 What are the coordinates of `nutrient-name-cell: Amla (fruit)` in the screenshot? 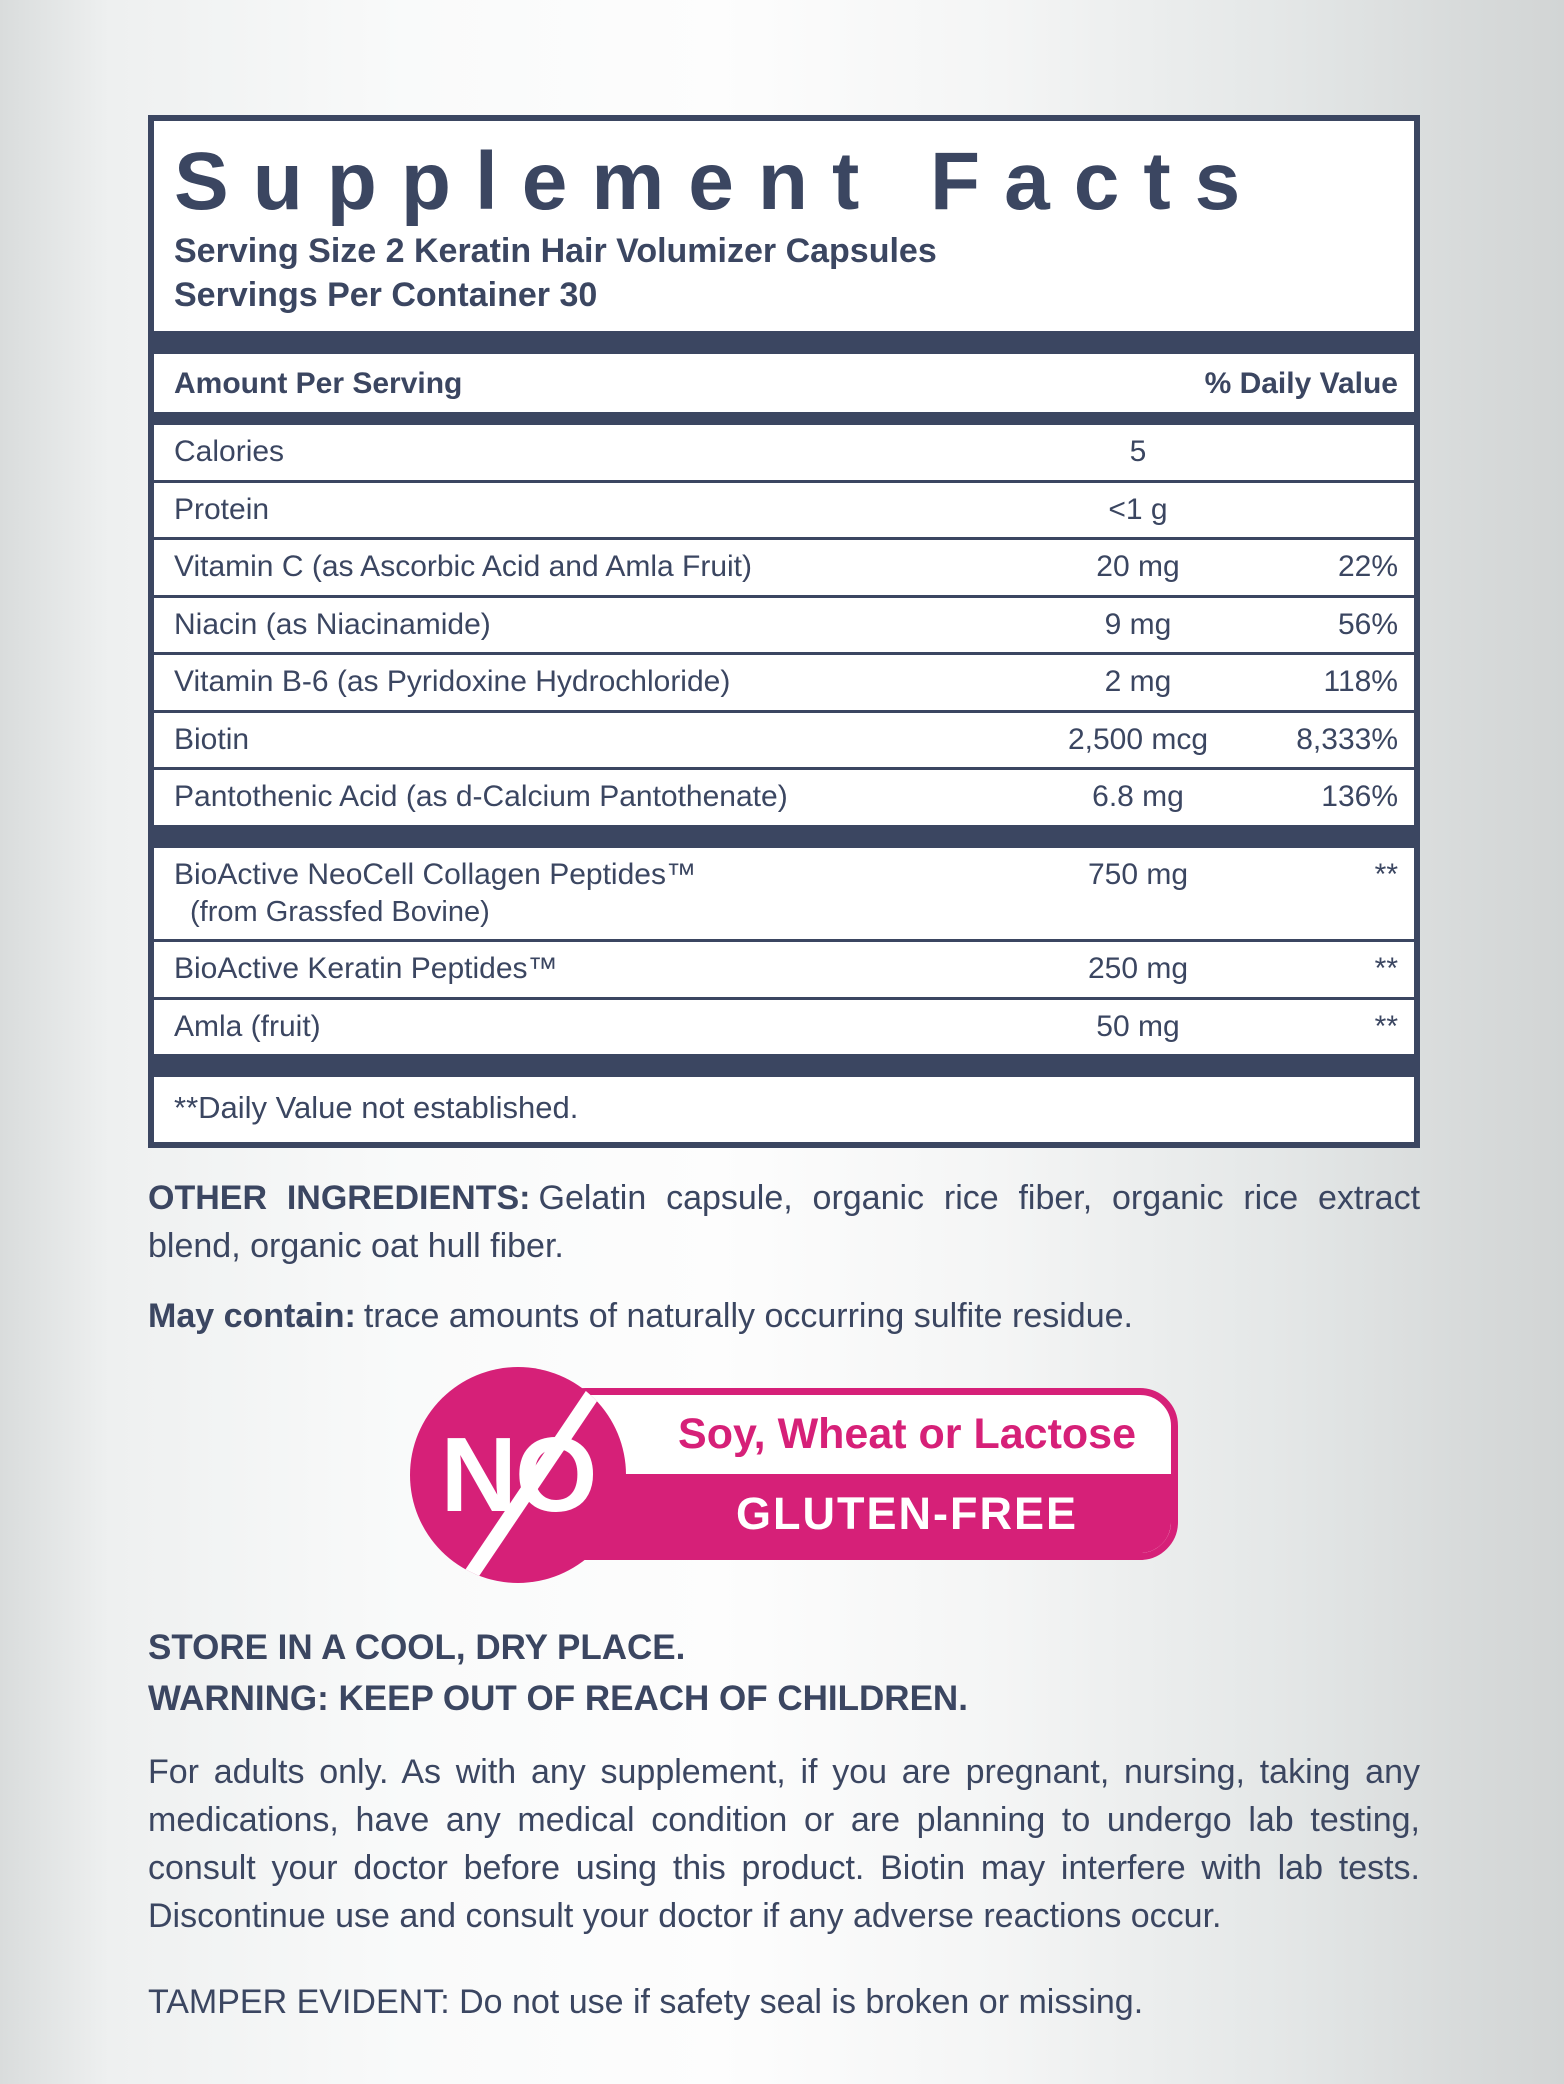 It's located at (593, 1027).